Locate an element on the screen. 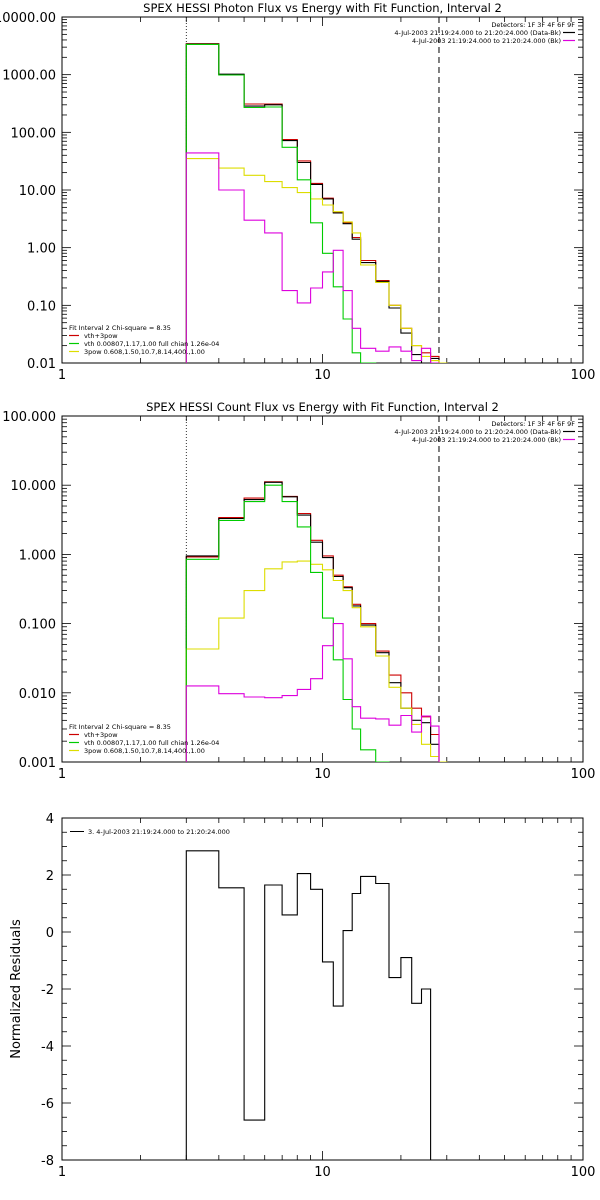 The width and height of the screenshot is (600, 1200). y-tick-label: 0.01 is located at coordinates (41, 364).